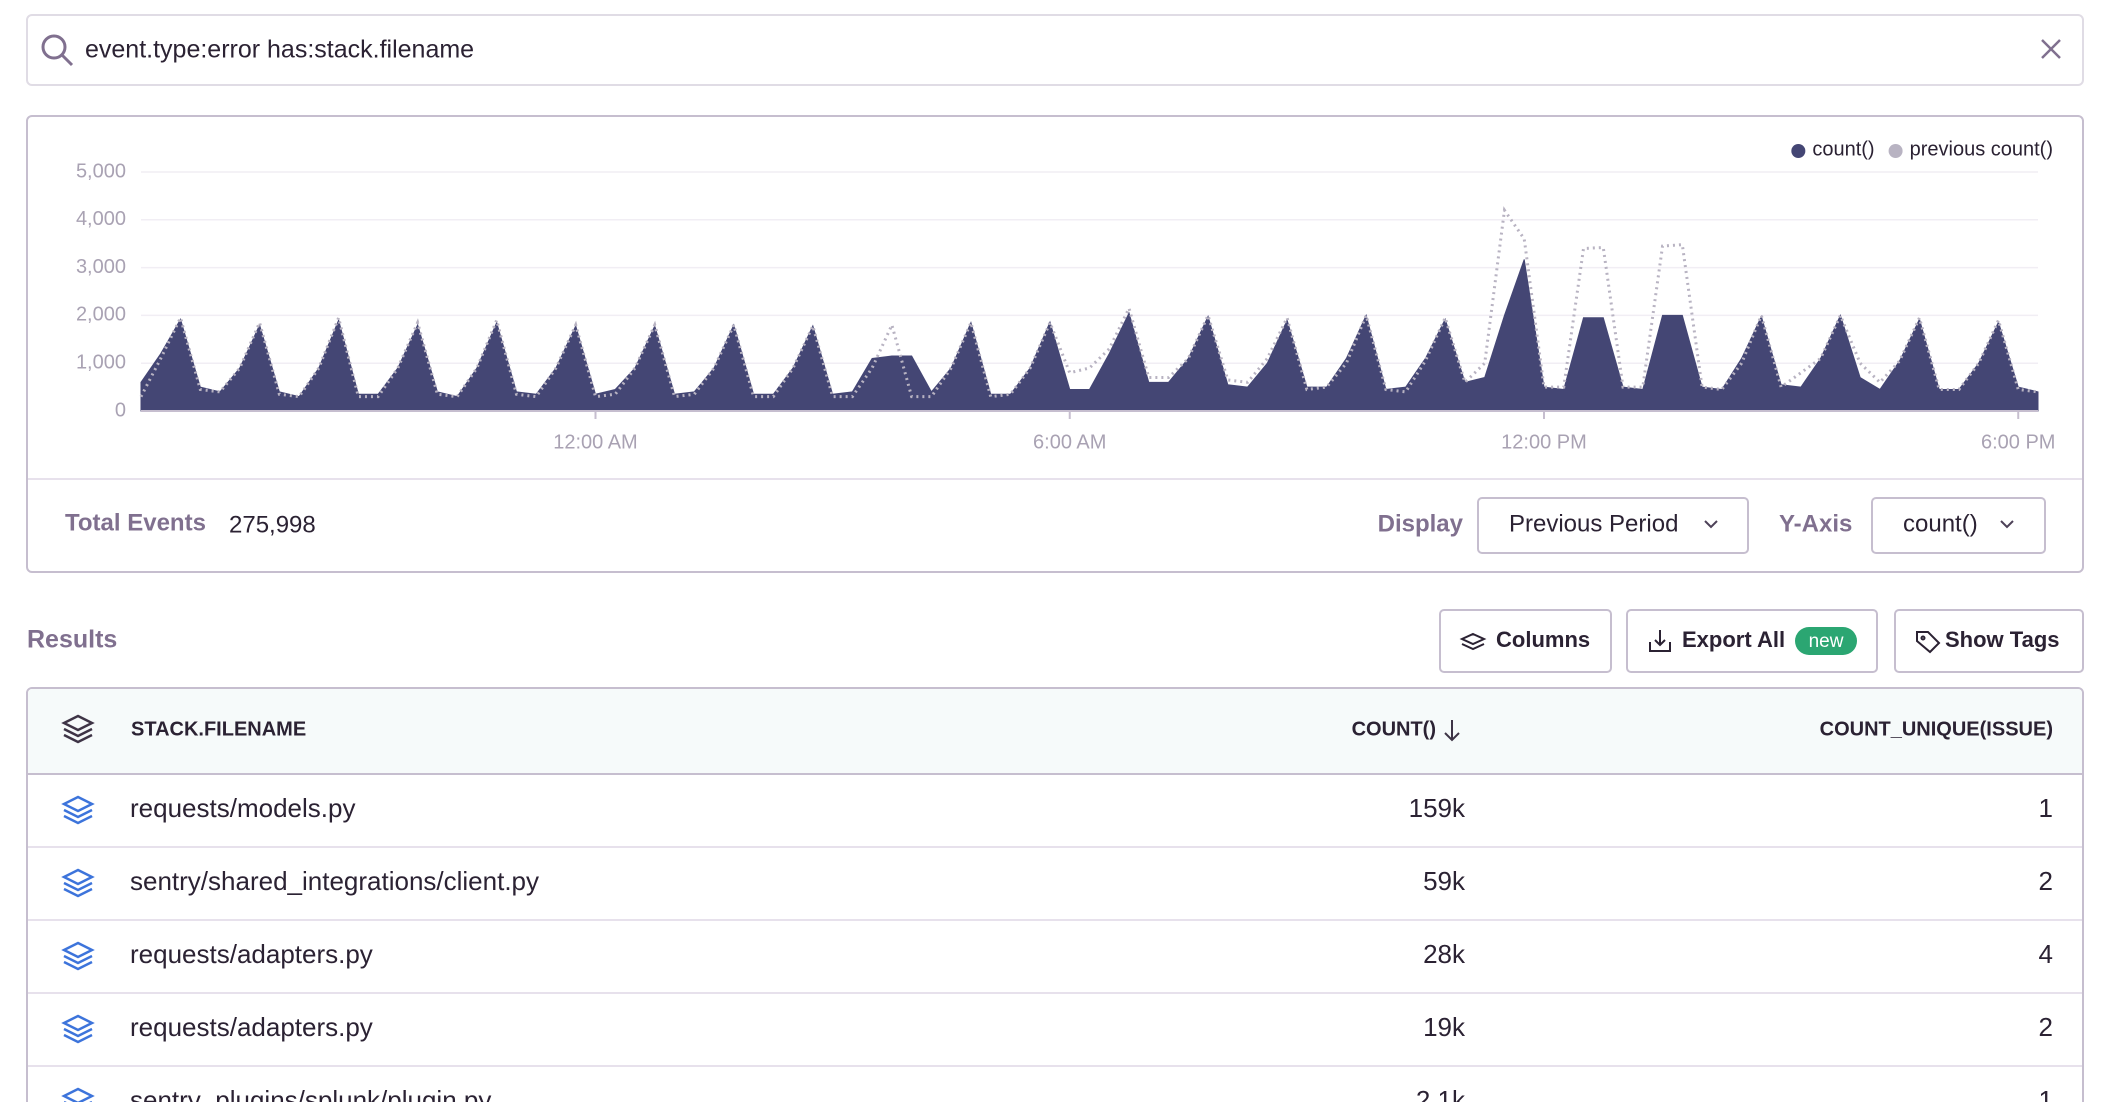 This screenshot has width=2110, height=1102. What do you see at coordinates (101, 219) in the screenshot?
I see `y-tick-label: 4,000` at bounding box center [101, 219].